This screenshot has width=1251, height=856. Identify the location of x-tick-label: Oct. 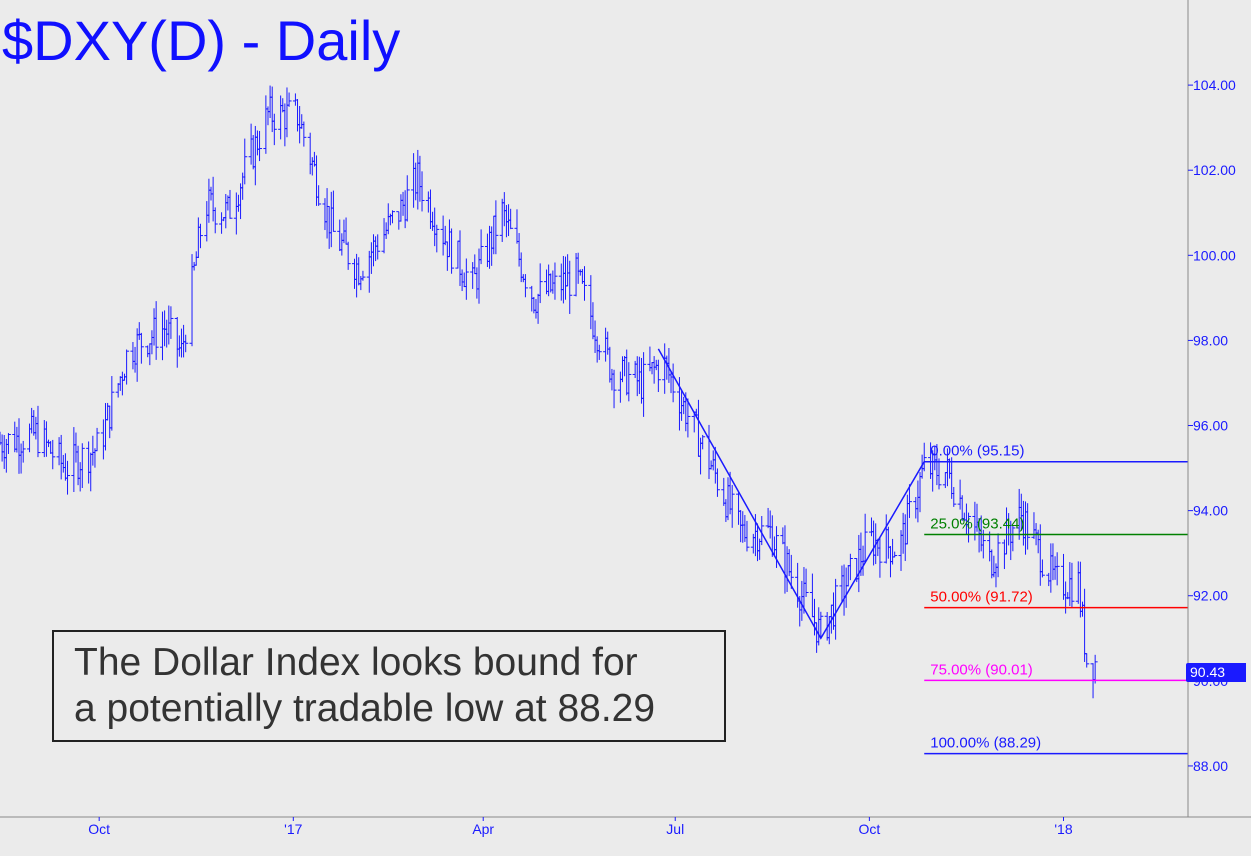
(99, 829).